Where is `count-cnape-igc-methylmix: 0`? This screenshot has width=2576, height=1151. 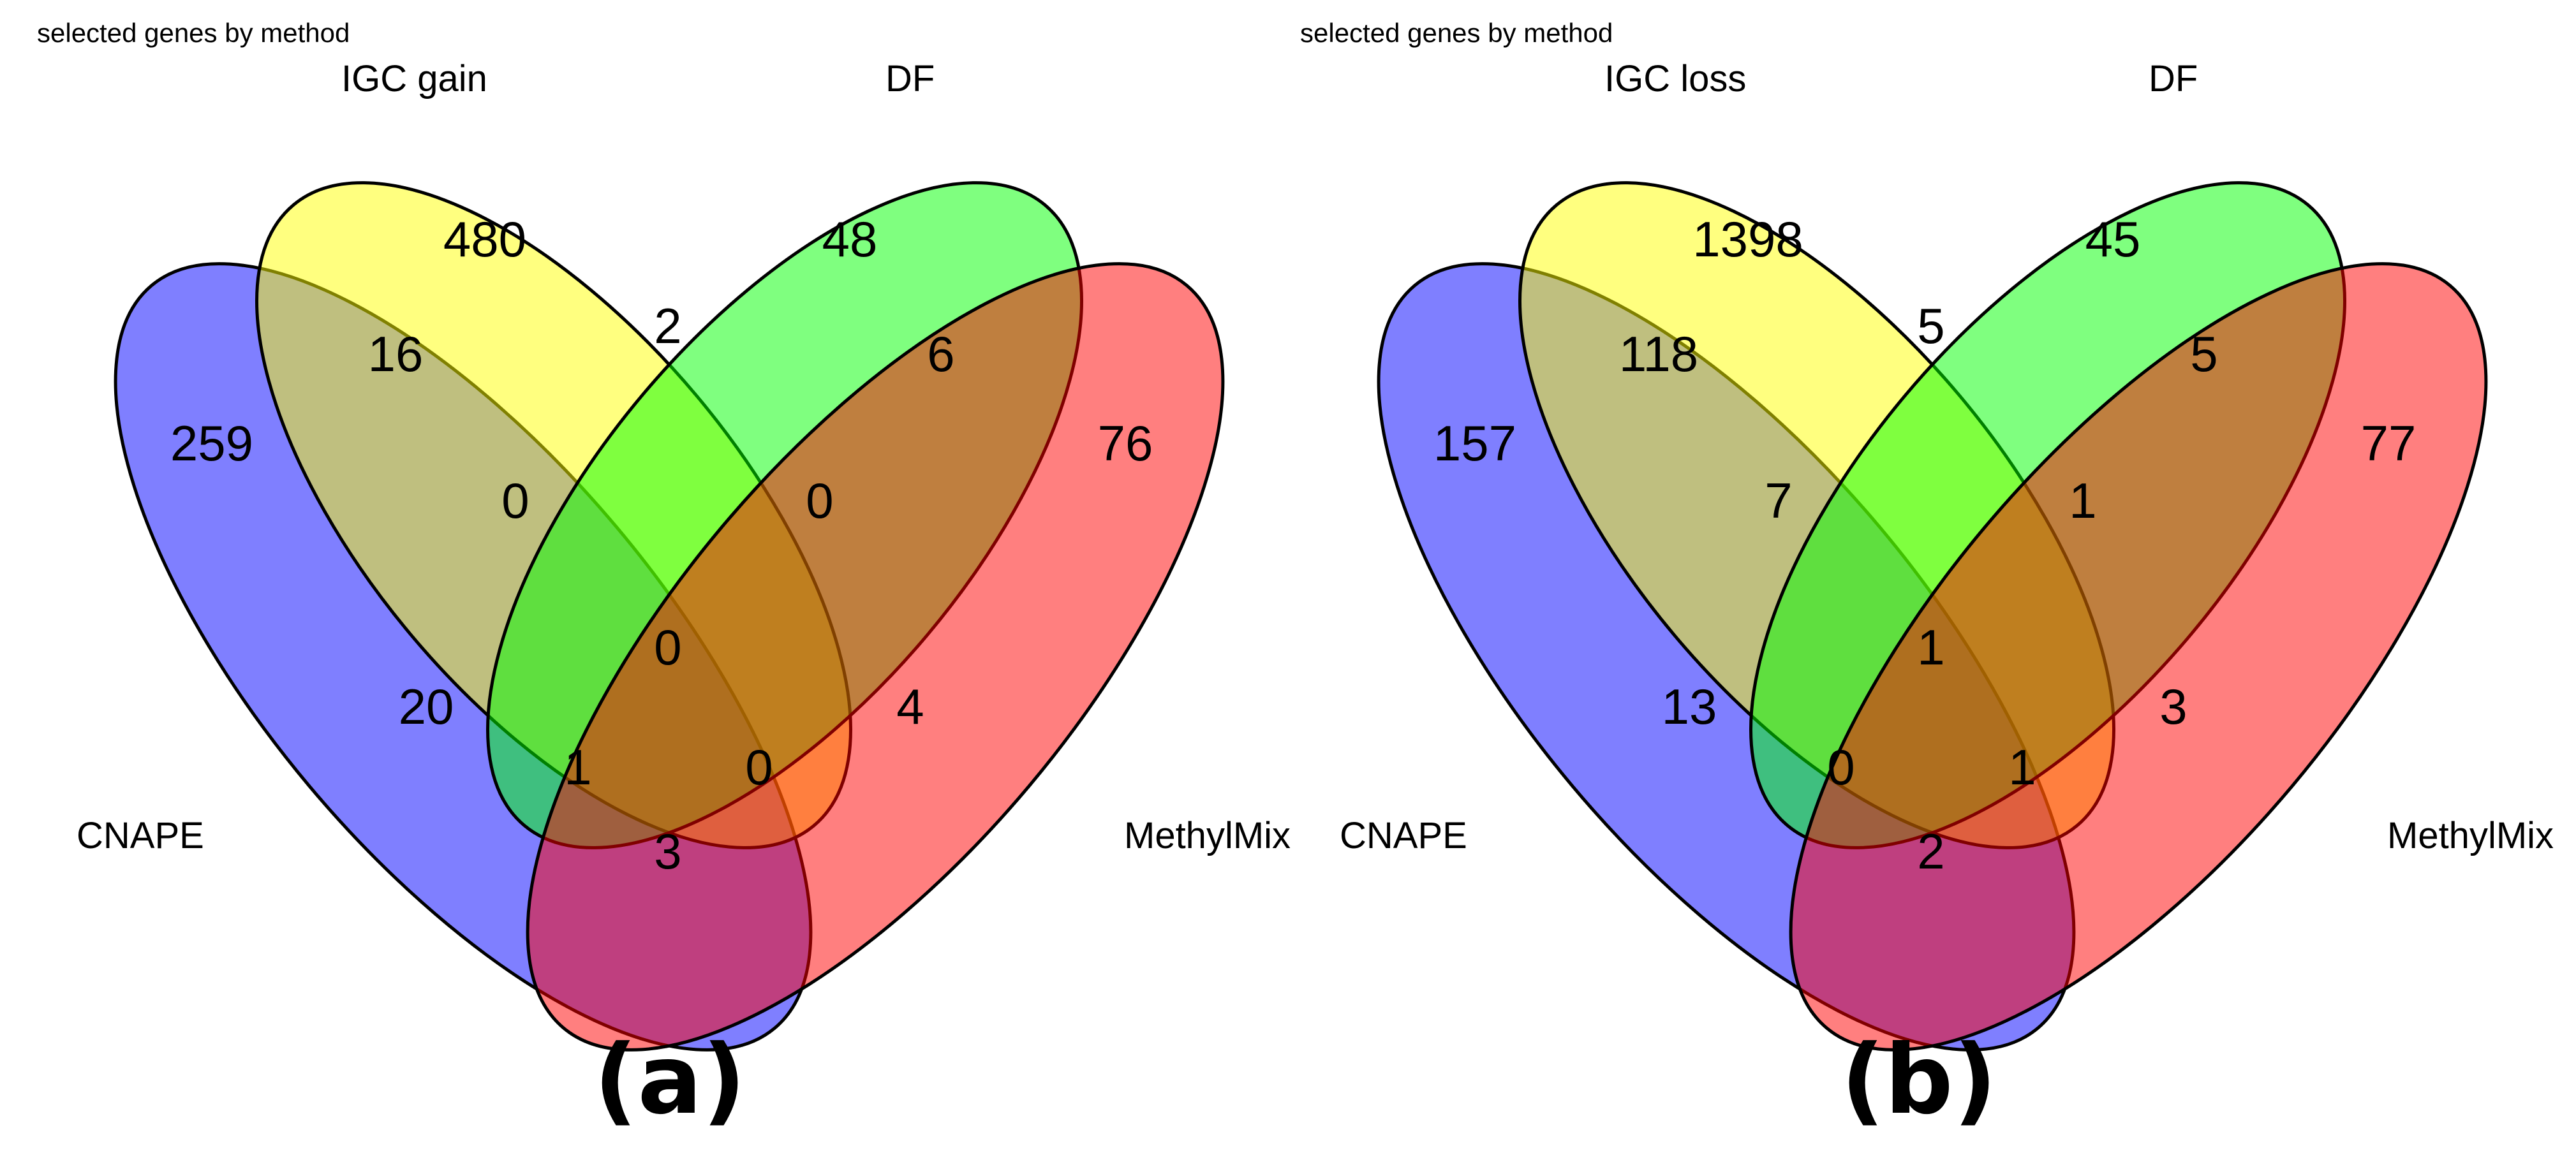 count-cnape-igc-methylmix: 0 is located at coordinates (759, 767).